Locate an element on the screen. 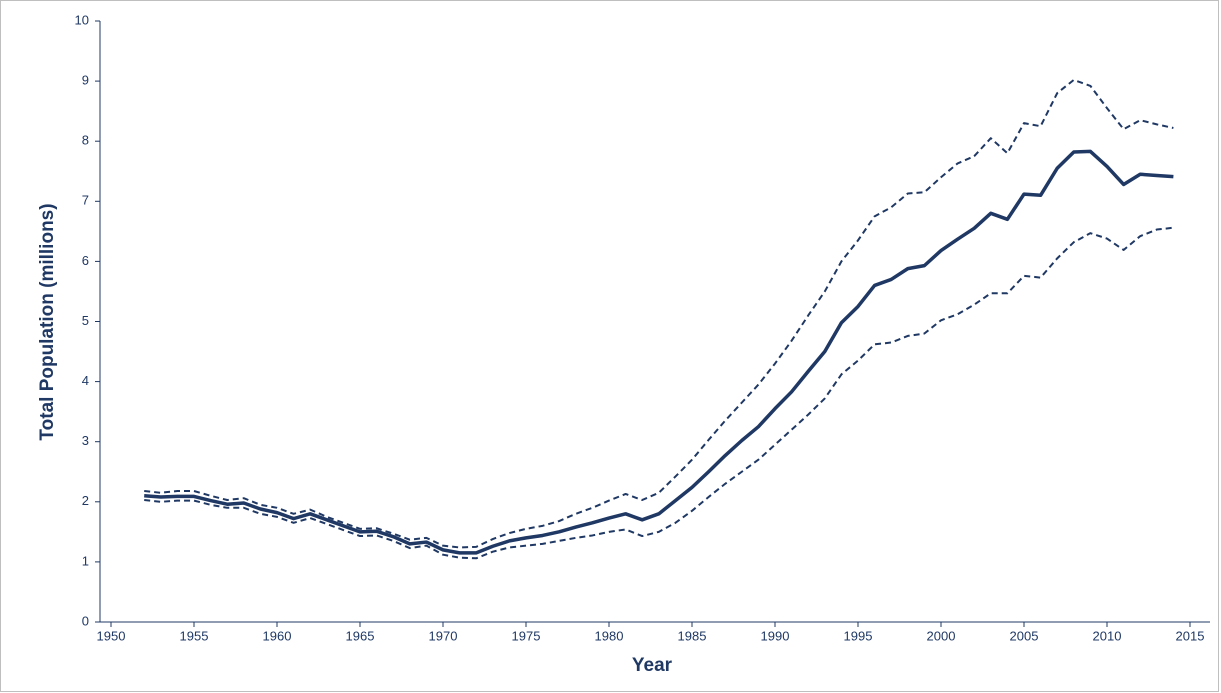 Image resolution: width=1221 pixels, height=693 pixels. x-tick-label: 1985 is located at coordinates (692, 635).